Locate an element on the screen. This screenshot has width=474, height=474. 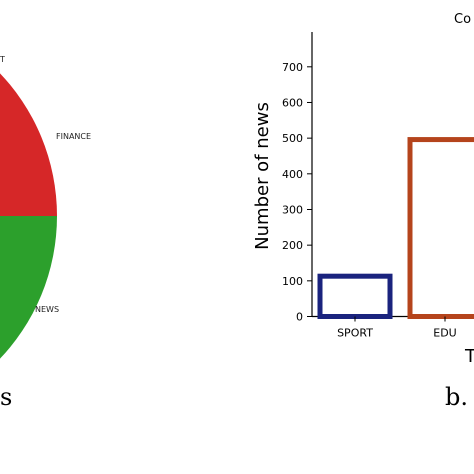
pie-label-news: NEWS is located at coordinates (47, 309).